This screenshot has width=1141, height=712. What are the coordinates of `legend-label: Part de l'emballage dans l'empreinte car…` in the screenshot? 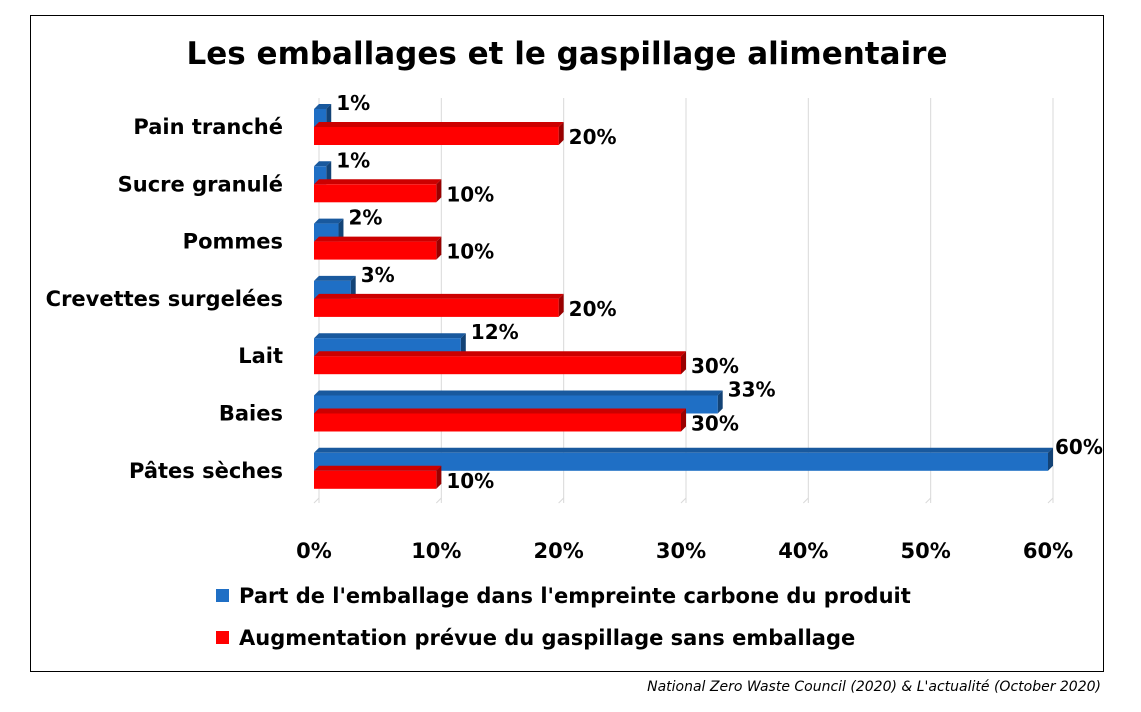 It's located at (575, 596).